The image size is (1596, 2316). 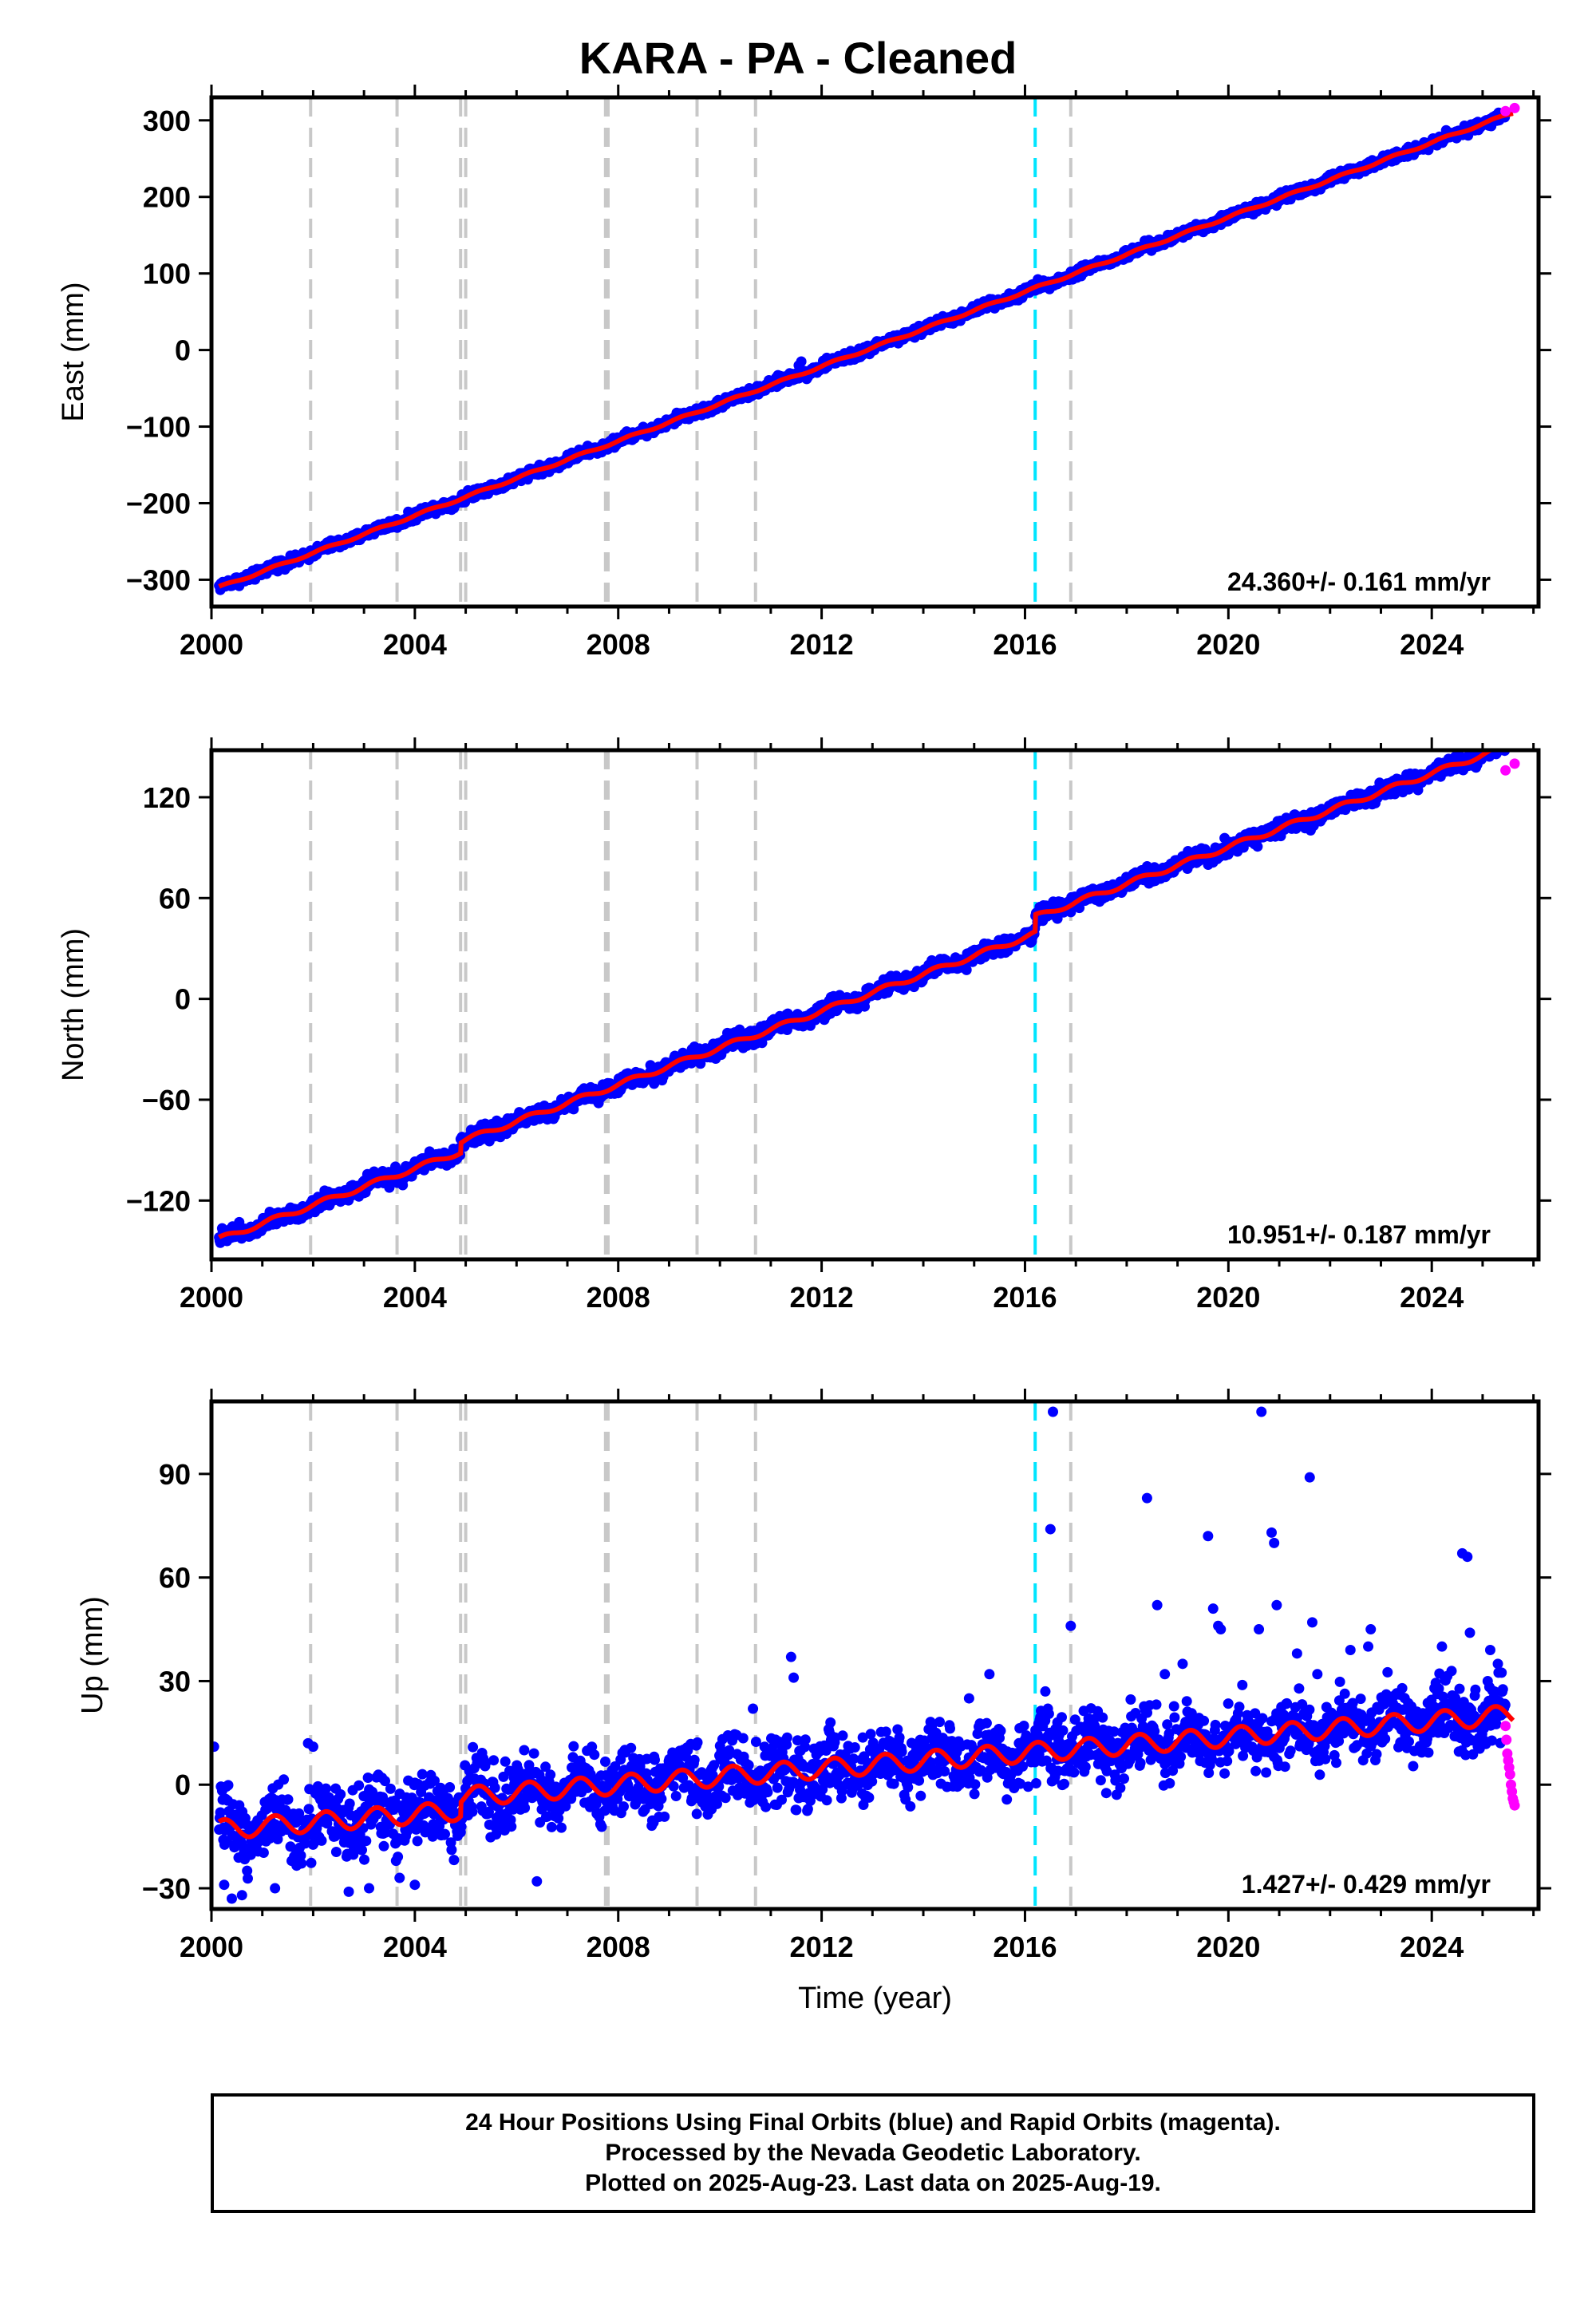 What do you see at coordinates (73, 351) in the screenshot?
I see `east-y-axis-label: East (mm)` at bounding box center [73, 351].